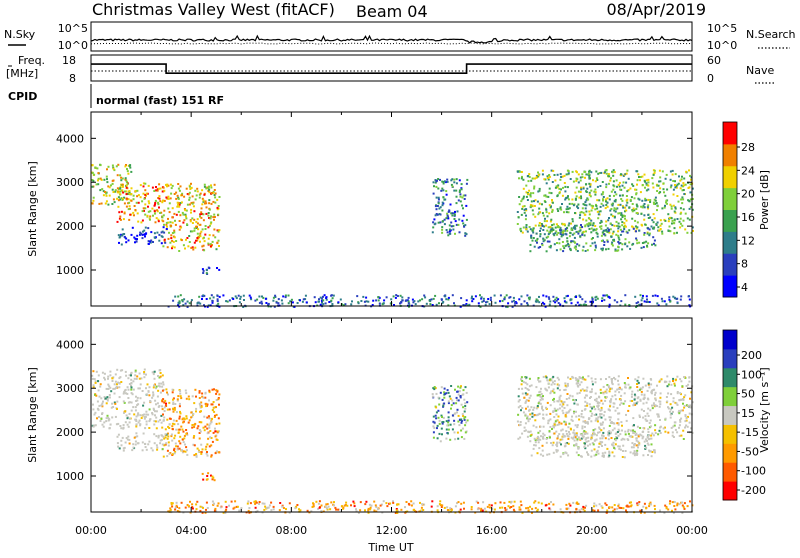 The height and width of the screenshot is (558, 800). What do you see at coordinates (744, 287) in the screenshot?
I see `colorbar-tick-label: 4` at bounding box center [744, 287].